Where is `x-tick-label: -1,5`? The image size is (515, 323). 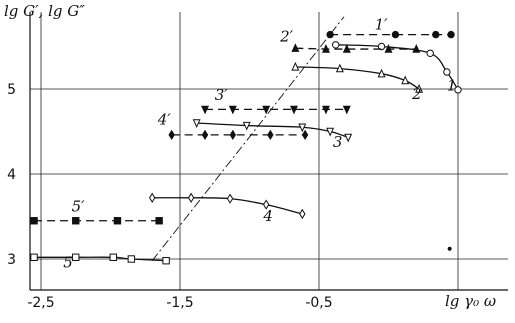
x-tick-label: -1,5 is located at coordinates (179, 303).